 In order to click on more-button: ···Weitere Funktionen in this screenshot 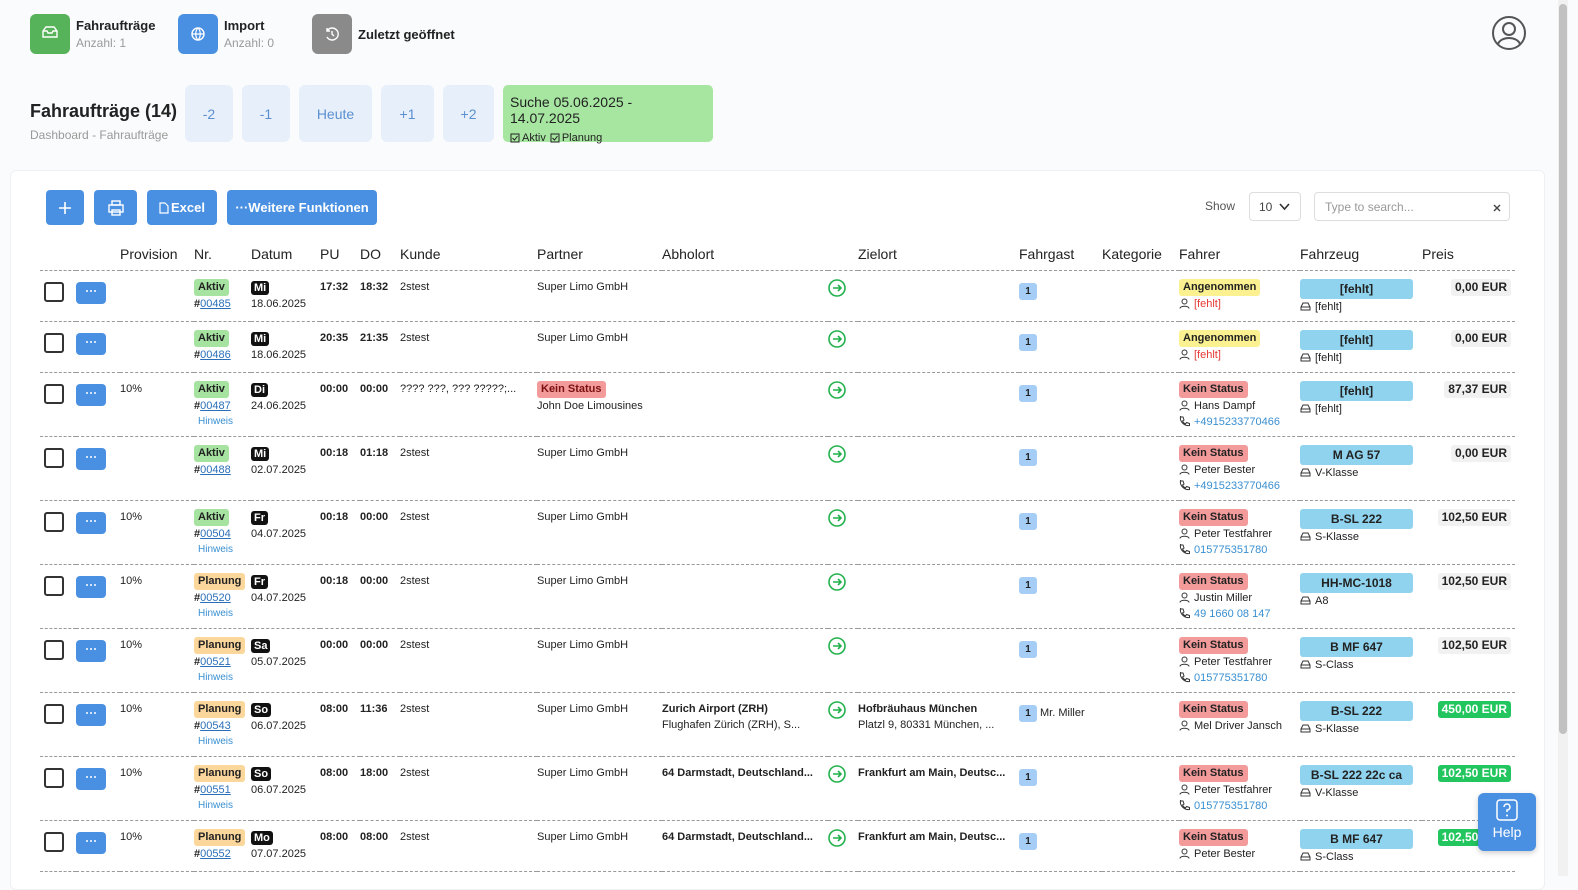, I will do `click(302, 207)`.